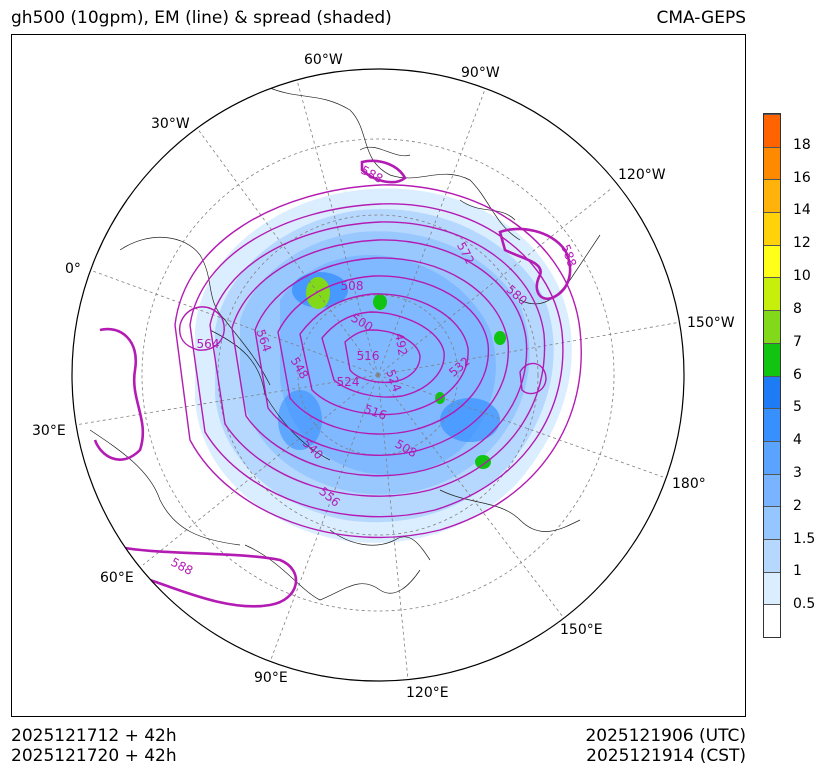  Describe the element at coordinates (348, 382) in the screenshot. I see `contour-label: 524` at that location.